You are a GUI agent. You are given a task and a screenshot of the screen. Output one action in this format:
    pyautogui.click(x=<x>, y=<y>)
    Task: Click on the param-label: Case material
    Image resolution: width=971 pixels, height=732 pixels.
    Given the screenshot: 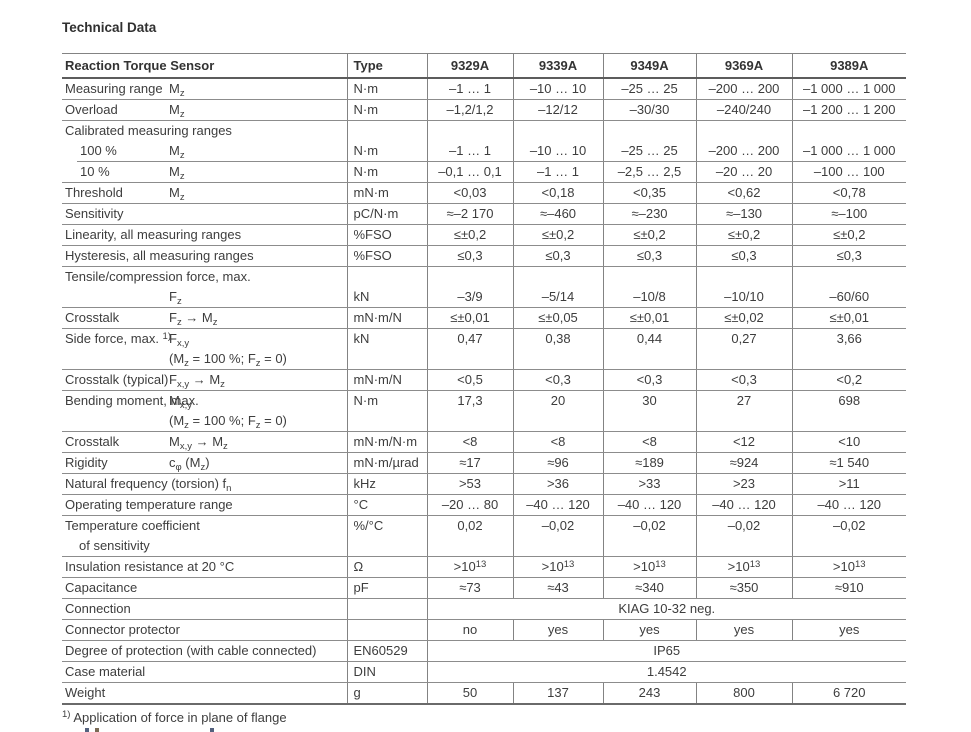 What is the action you would take?
    pyautogui.click(x=105, y=671)
    